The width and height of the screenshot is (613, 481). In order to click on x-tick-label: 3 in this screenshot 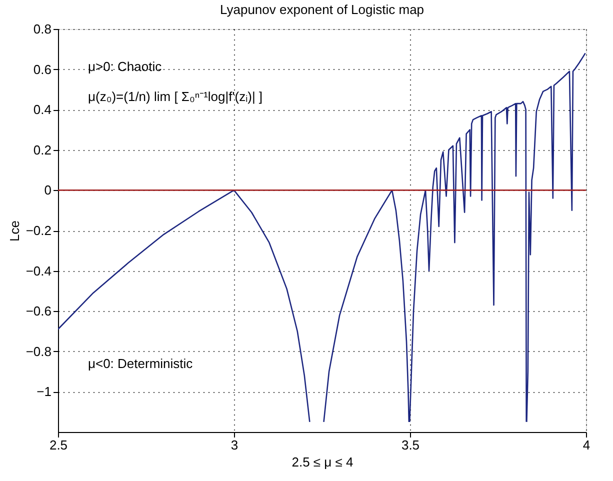, I will do `click(234, 445)`.